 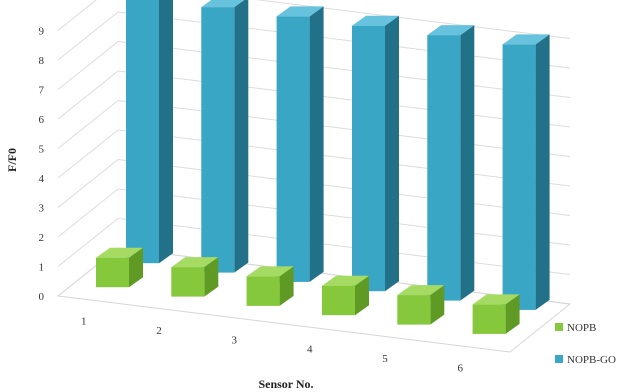 What do you see at coordinates (42, 238) in the screenshot?
I see `y-tick-label: 2` at bounding box center [42, 238].